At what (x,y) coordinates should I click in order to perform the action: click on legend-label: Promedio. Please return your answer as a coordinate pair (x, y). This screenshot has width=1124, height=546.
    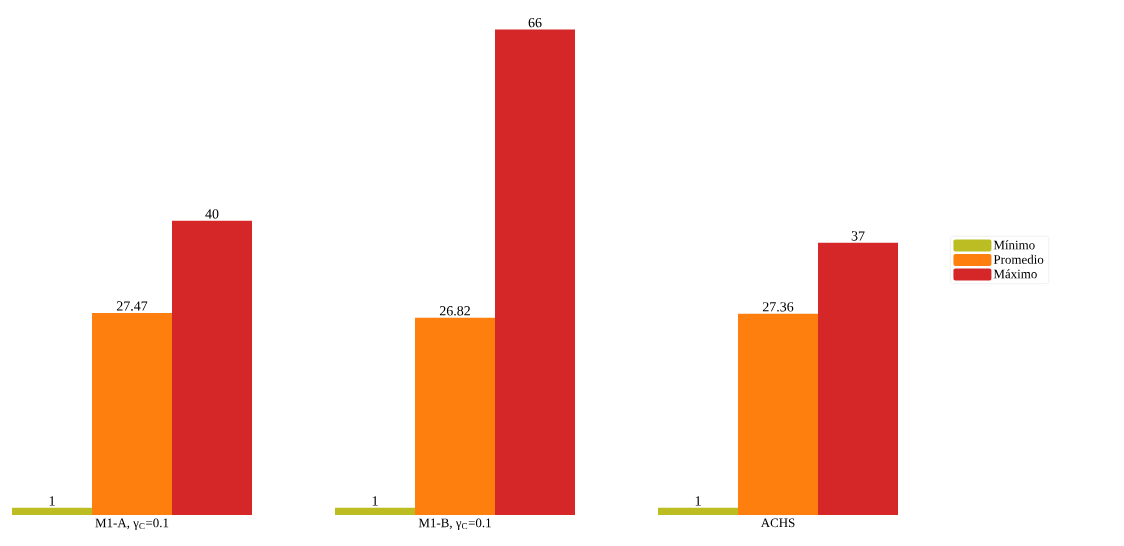
    Looking at the image, I should click on (1018, 259).